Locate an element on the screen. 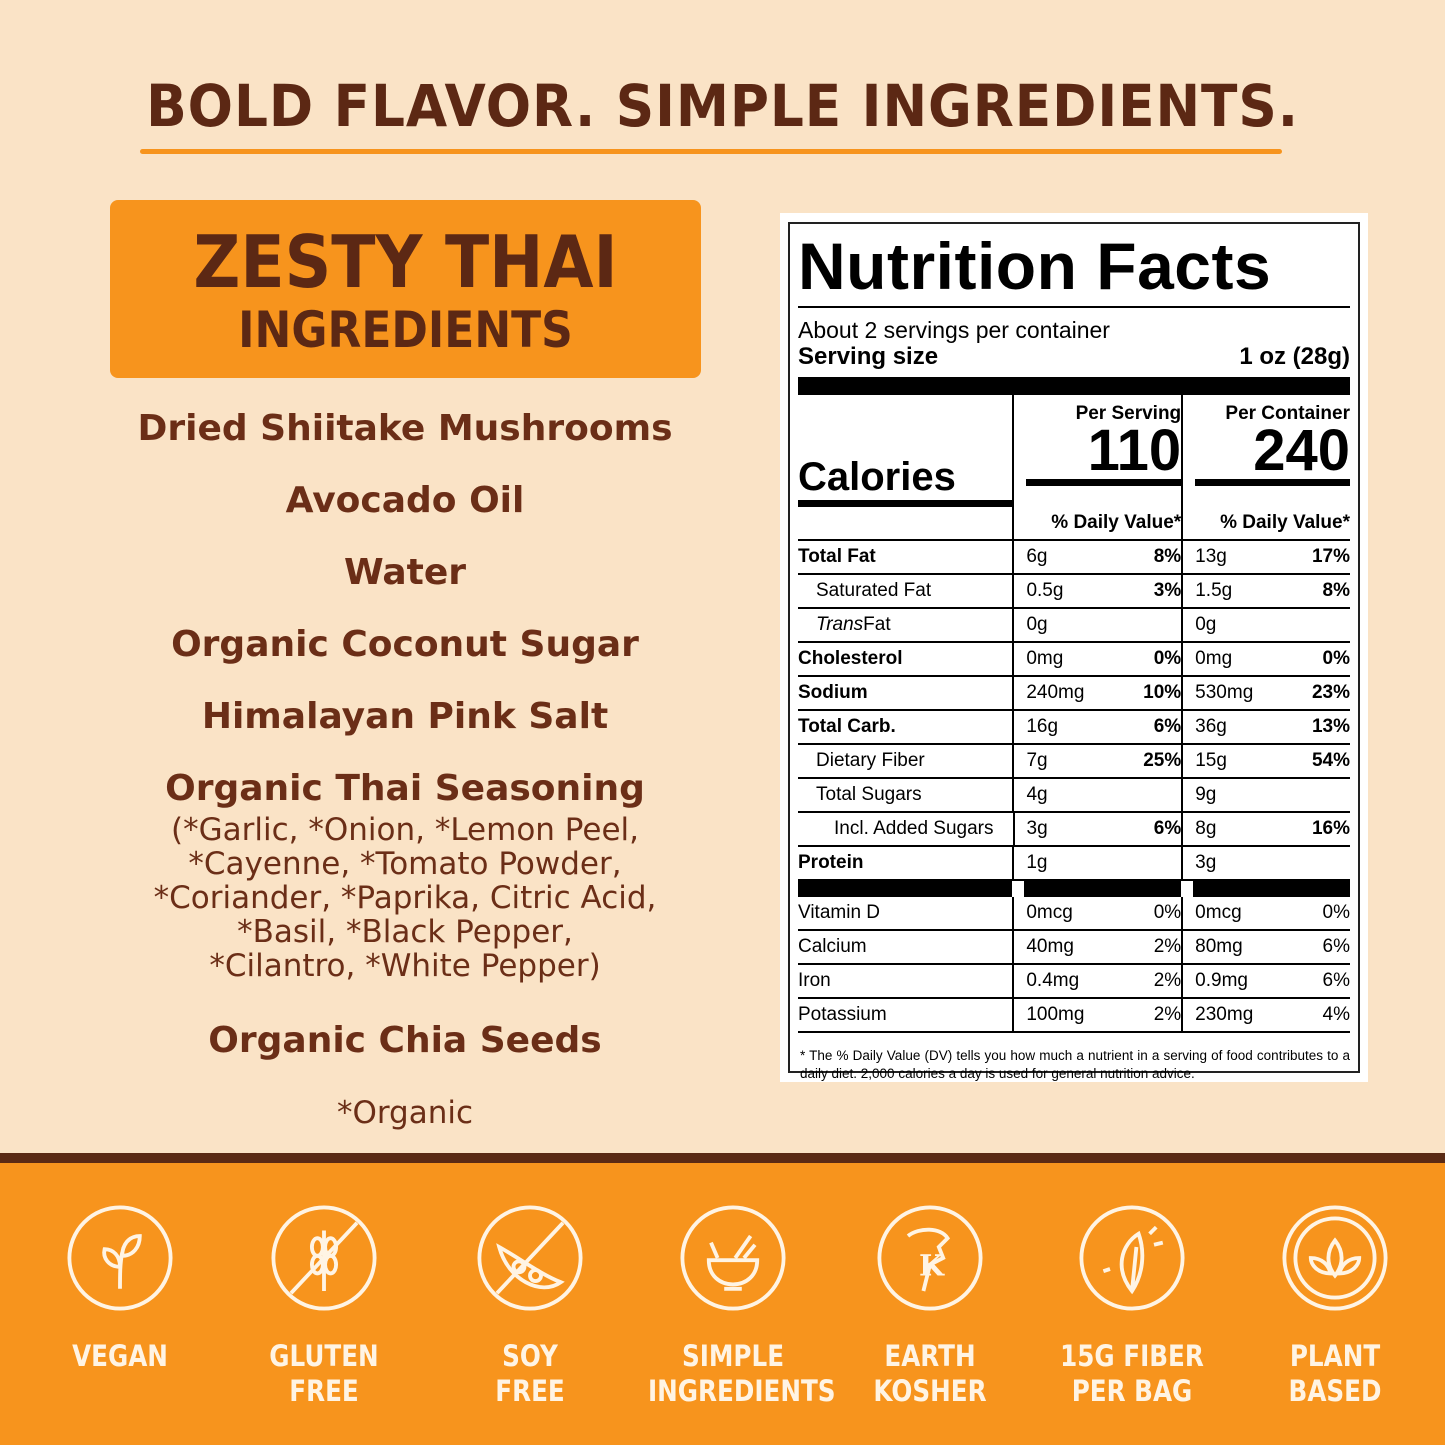 This screenshot has height=1445, width=1445. flavor-subtitle: INGREDIENTS is located at coordinates (405, 330).